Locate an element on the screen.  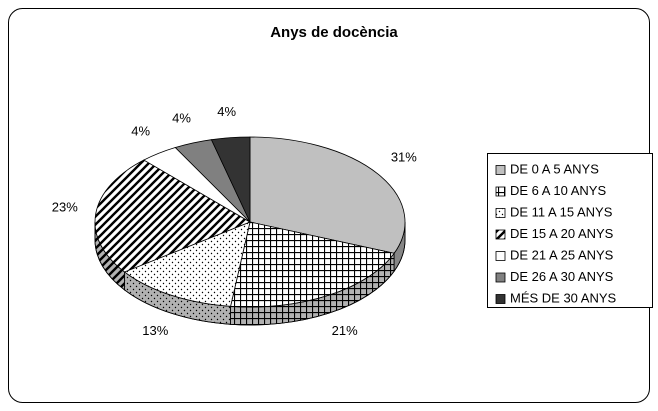
legend-label: DE 26 A 30 ANYS is located at coordinates (562, 276).